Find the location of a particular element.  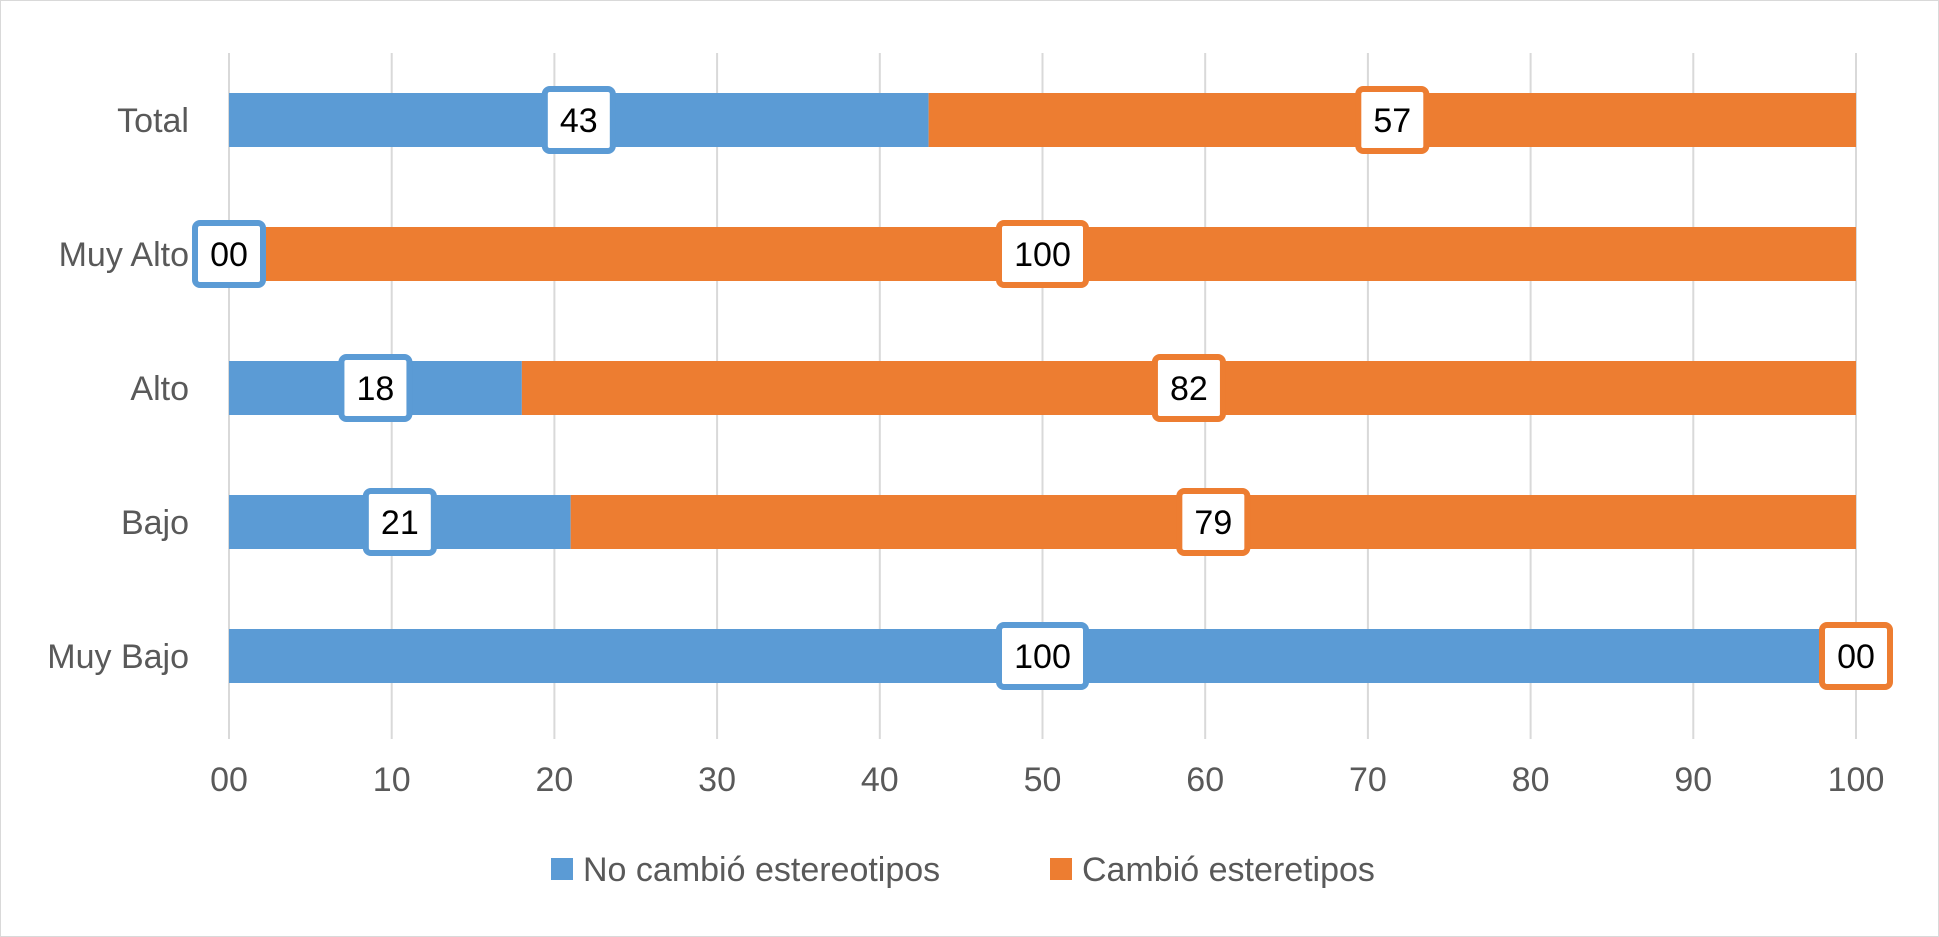

data-label: 21 is located at coordinates (400, 523).